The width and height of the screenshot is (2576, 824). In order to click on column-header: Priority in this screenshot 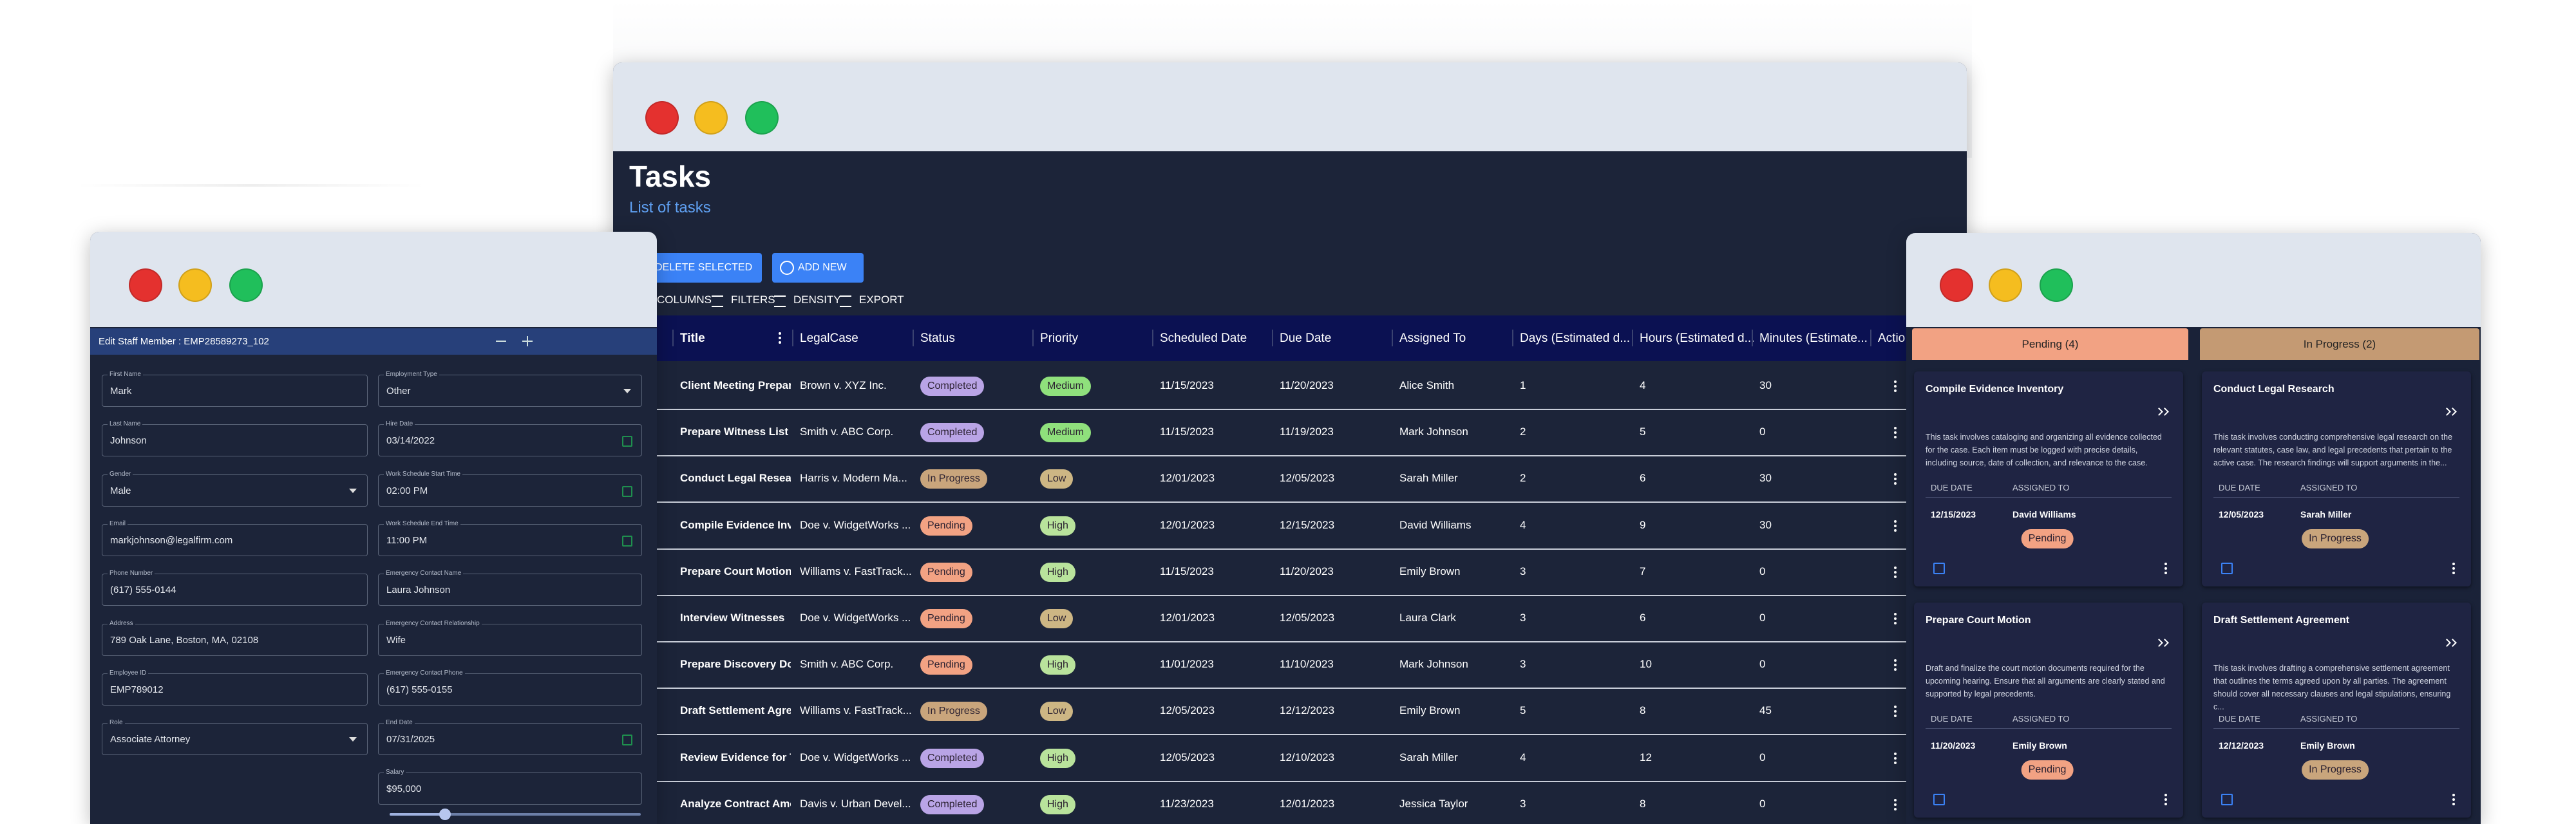, I will do `click(1060, 338)`.